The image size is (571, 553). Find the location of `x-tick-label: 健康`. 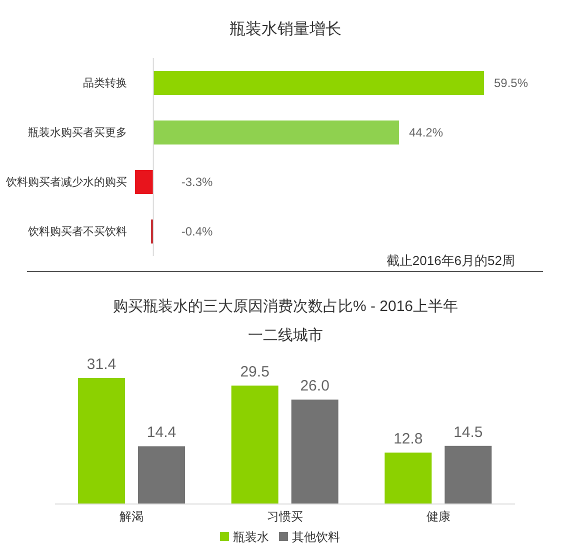

x-tick-label: 健康 is located at coordinates (438, 517).